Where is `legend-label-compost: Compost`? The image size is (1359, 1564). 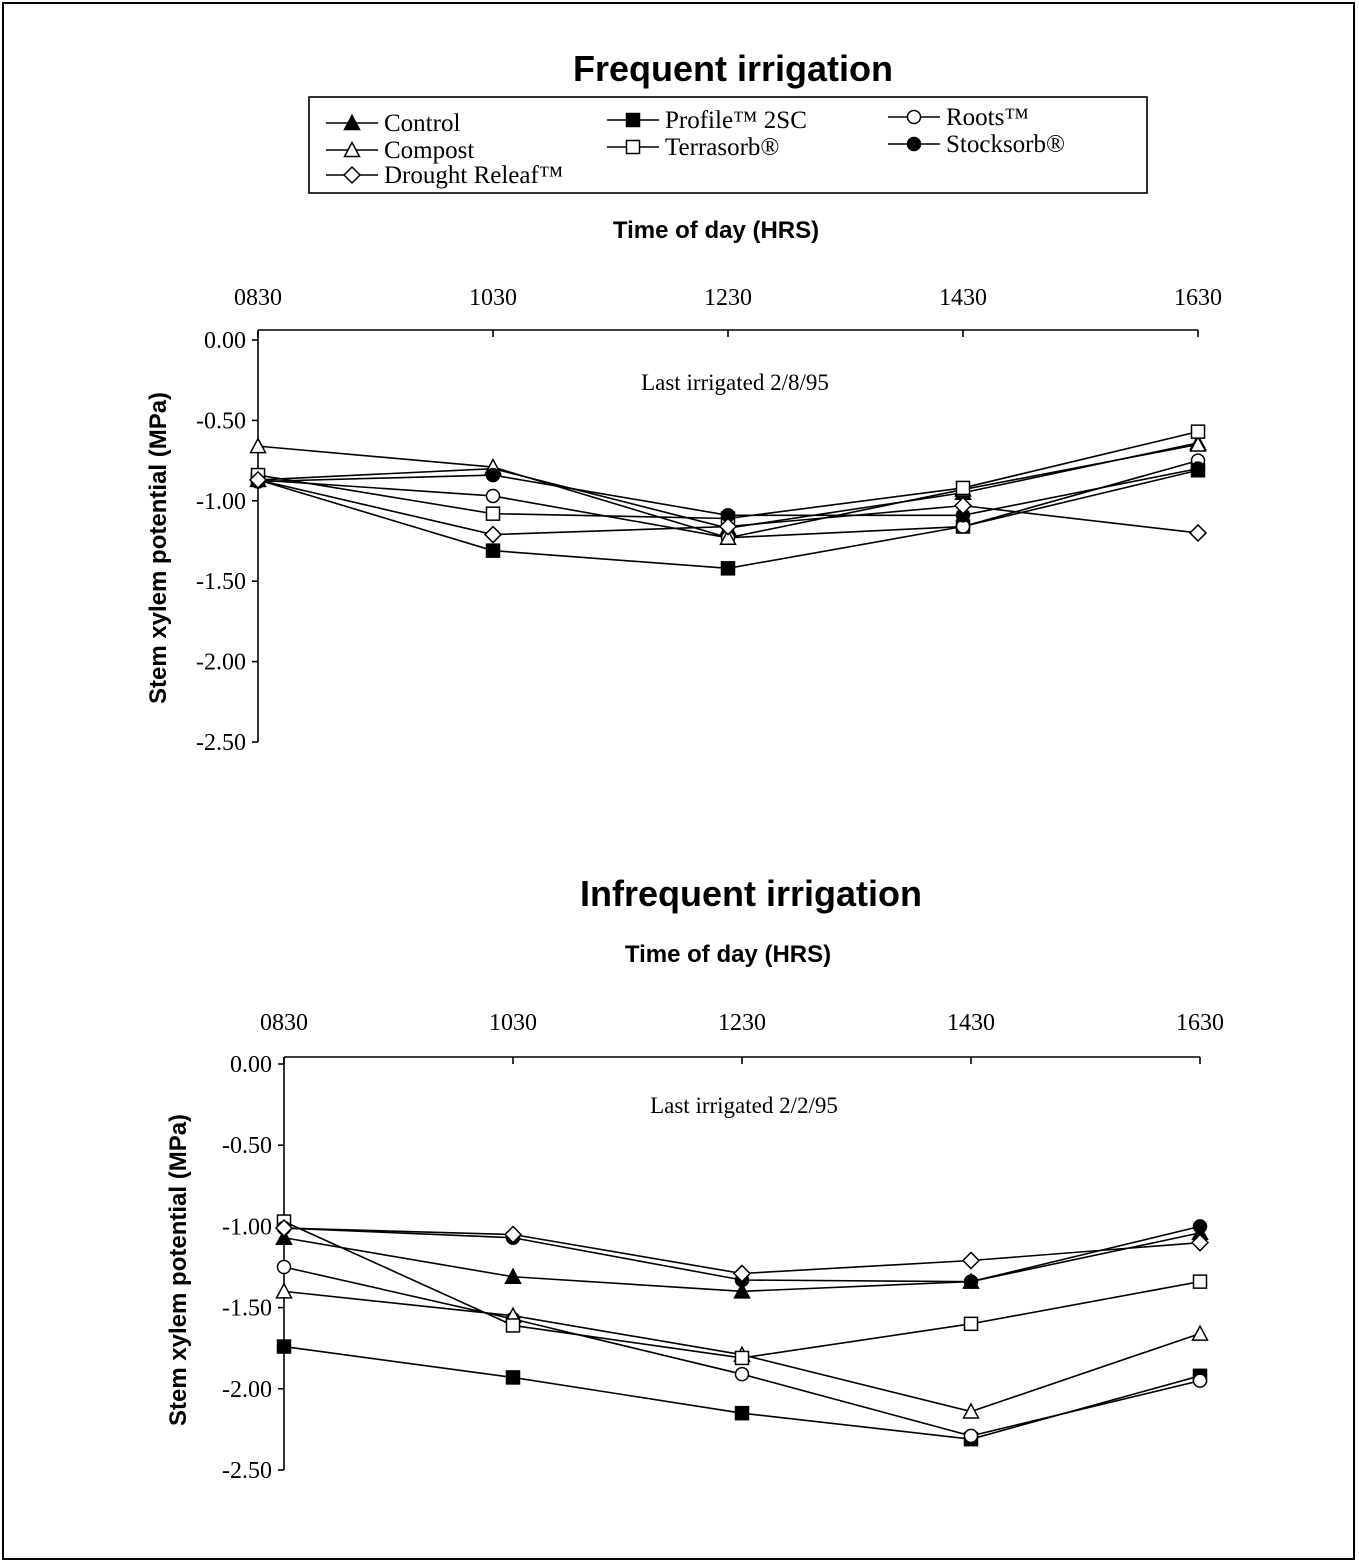
legend-label-compost: Compost is located at coordinates (429, 150).